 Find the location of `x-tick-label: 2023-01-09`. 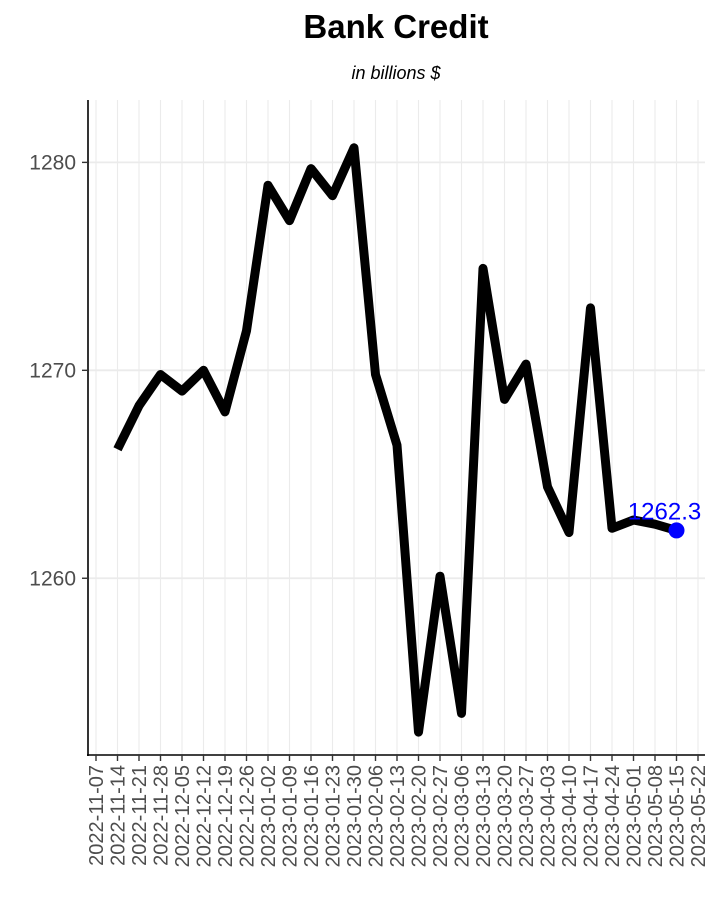

x-tick-label: 2023-01-09 is located at coordinates (291, 816).